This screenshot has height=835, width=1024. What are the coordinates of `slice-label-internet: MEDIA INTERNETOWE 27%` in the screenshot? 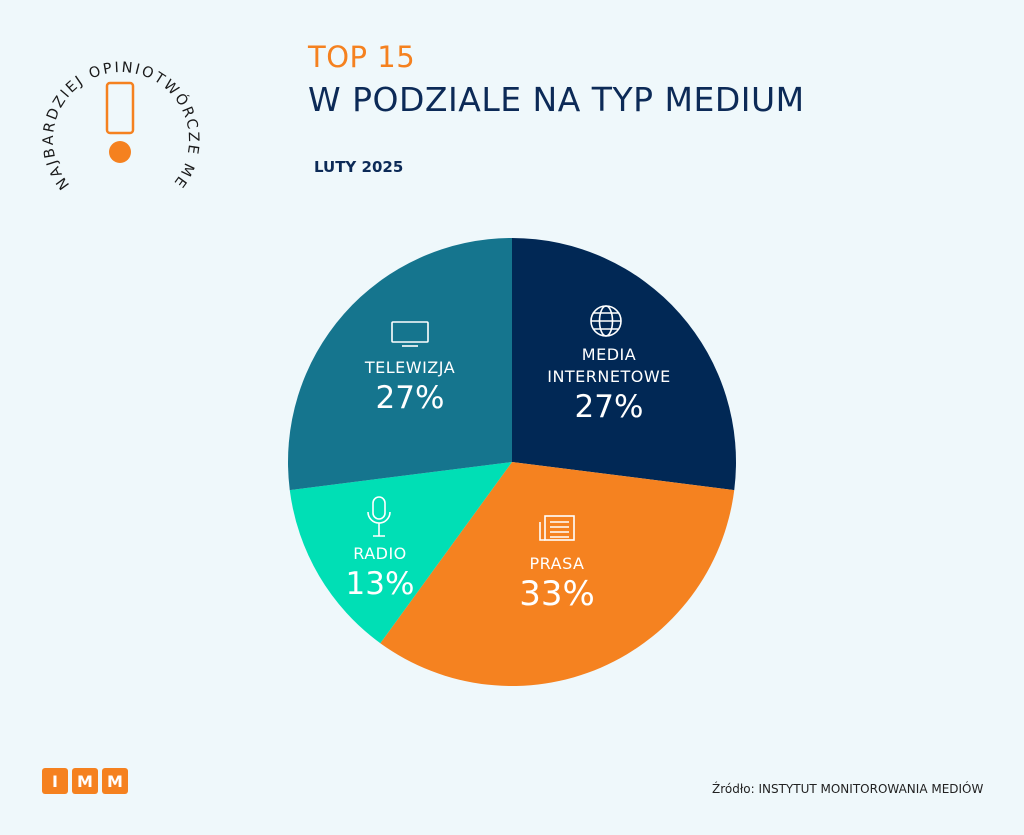 It's located at (609, 385).